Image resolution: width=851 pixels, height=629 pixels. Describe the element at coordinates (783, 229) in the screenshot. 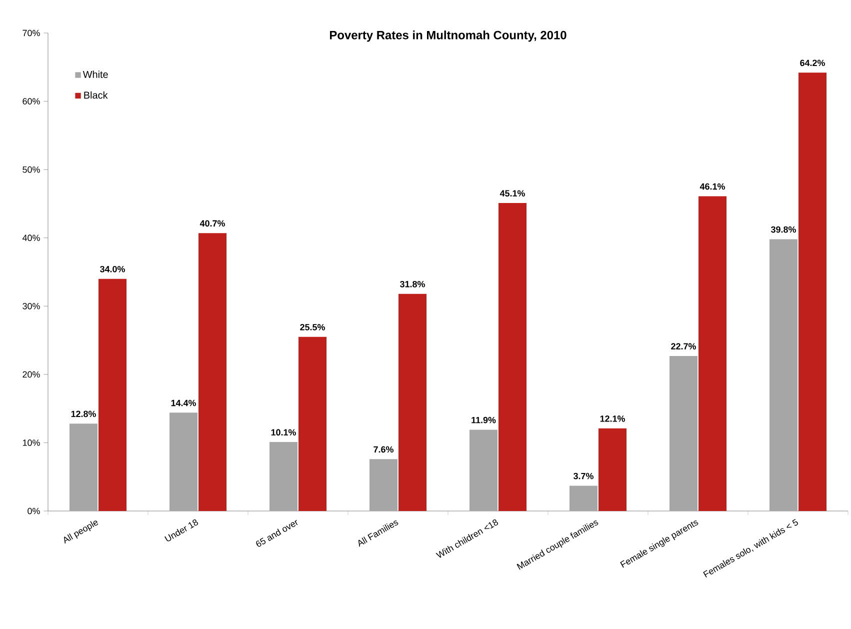

I see `data-label: 39.8%` at that location.